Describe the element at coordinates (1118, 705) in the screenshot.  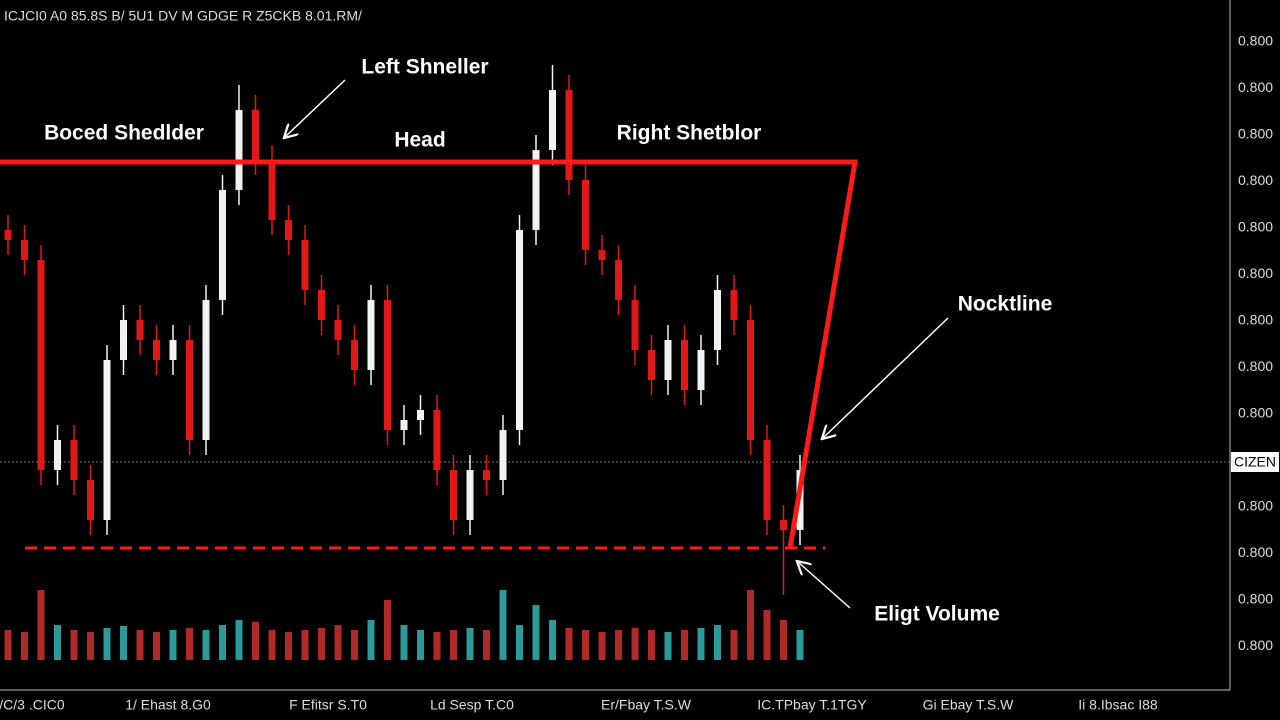
I see `x-axis-label: Ii 8.Ibsac I88` at that location.